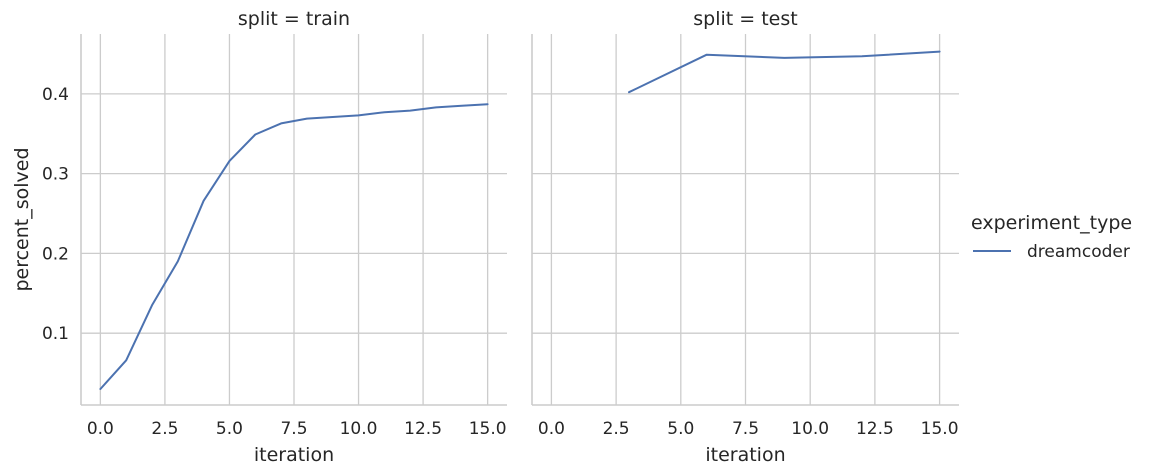 Image resolution: width=1163 pixels, height=474 pixels. What do you see at coordinates (1078, 252) in the screenshot?
I see `legend-label-dreamcoder: dreamcoder` at bounding box center [1078, 252].